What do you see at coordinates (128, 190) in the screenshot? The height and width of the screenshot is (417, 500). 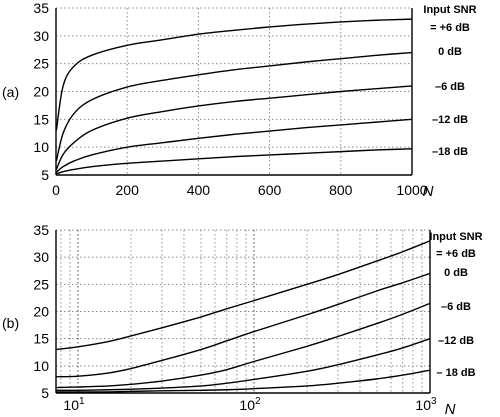 I see `x-tick-label: 200` at bounding box center [128, 190].